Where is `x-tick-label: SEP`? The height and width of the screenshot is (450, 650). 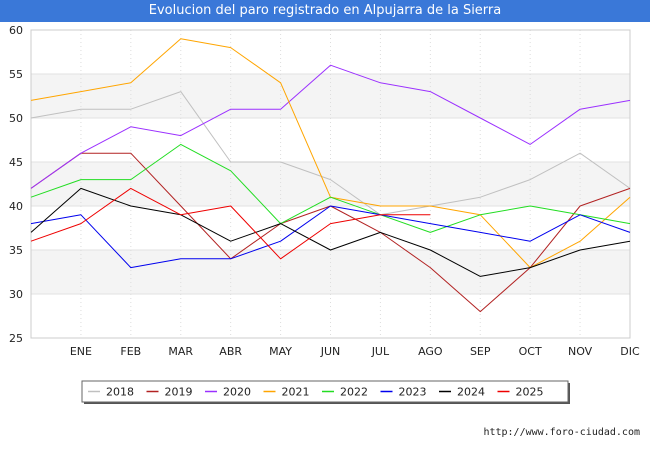
x-tick-label: SEP is located at coordinates (480, 351).